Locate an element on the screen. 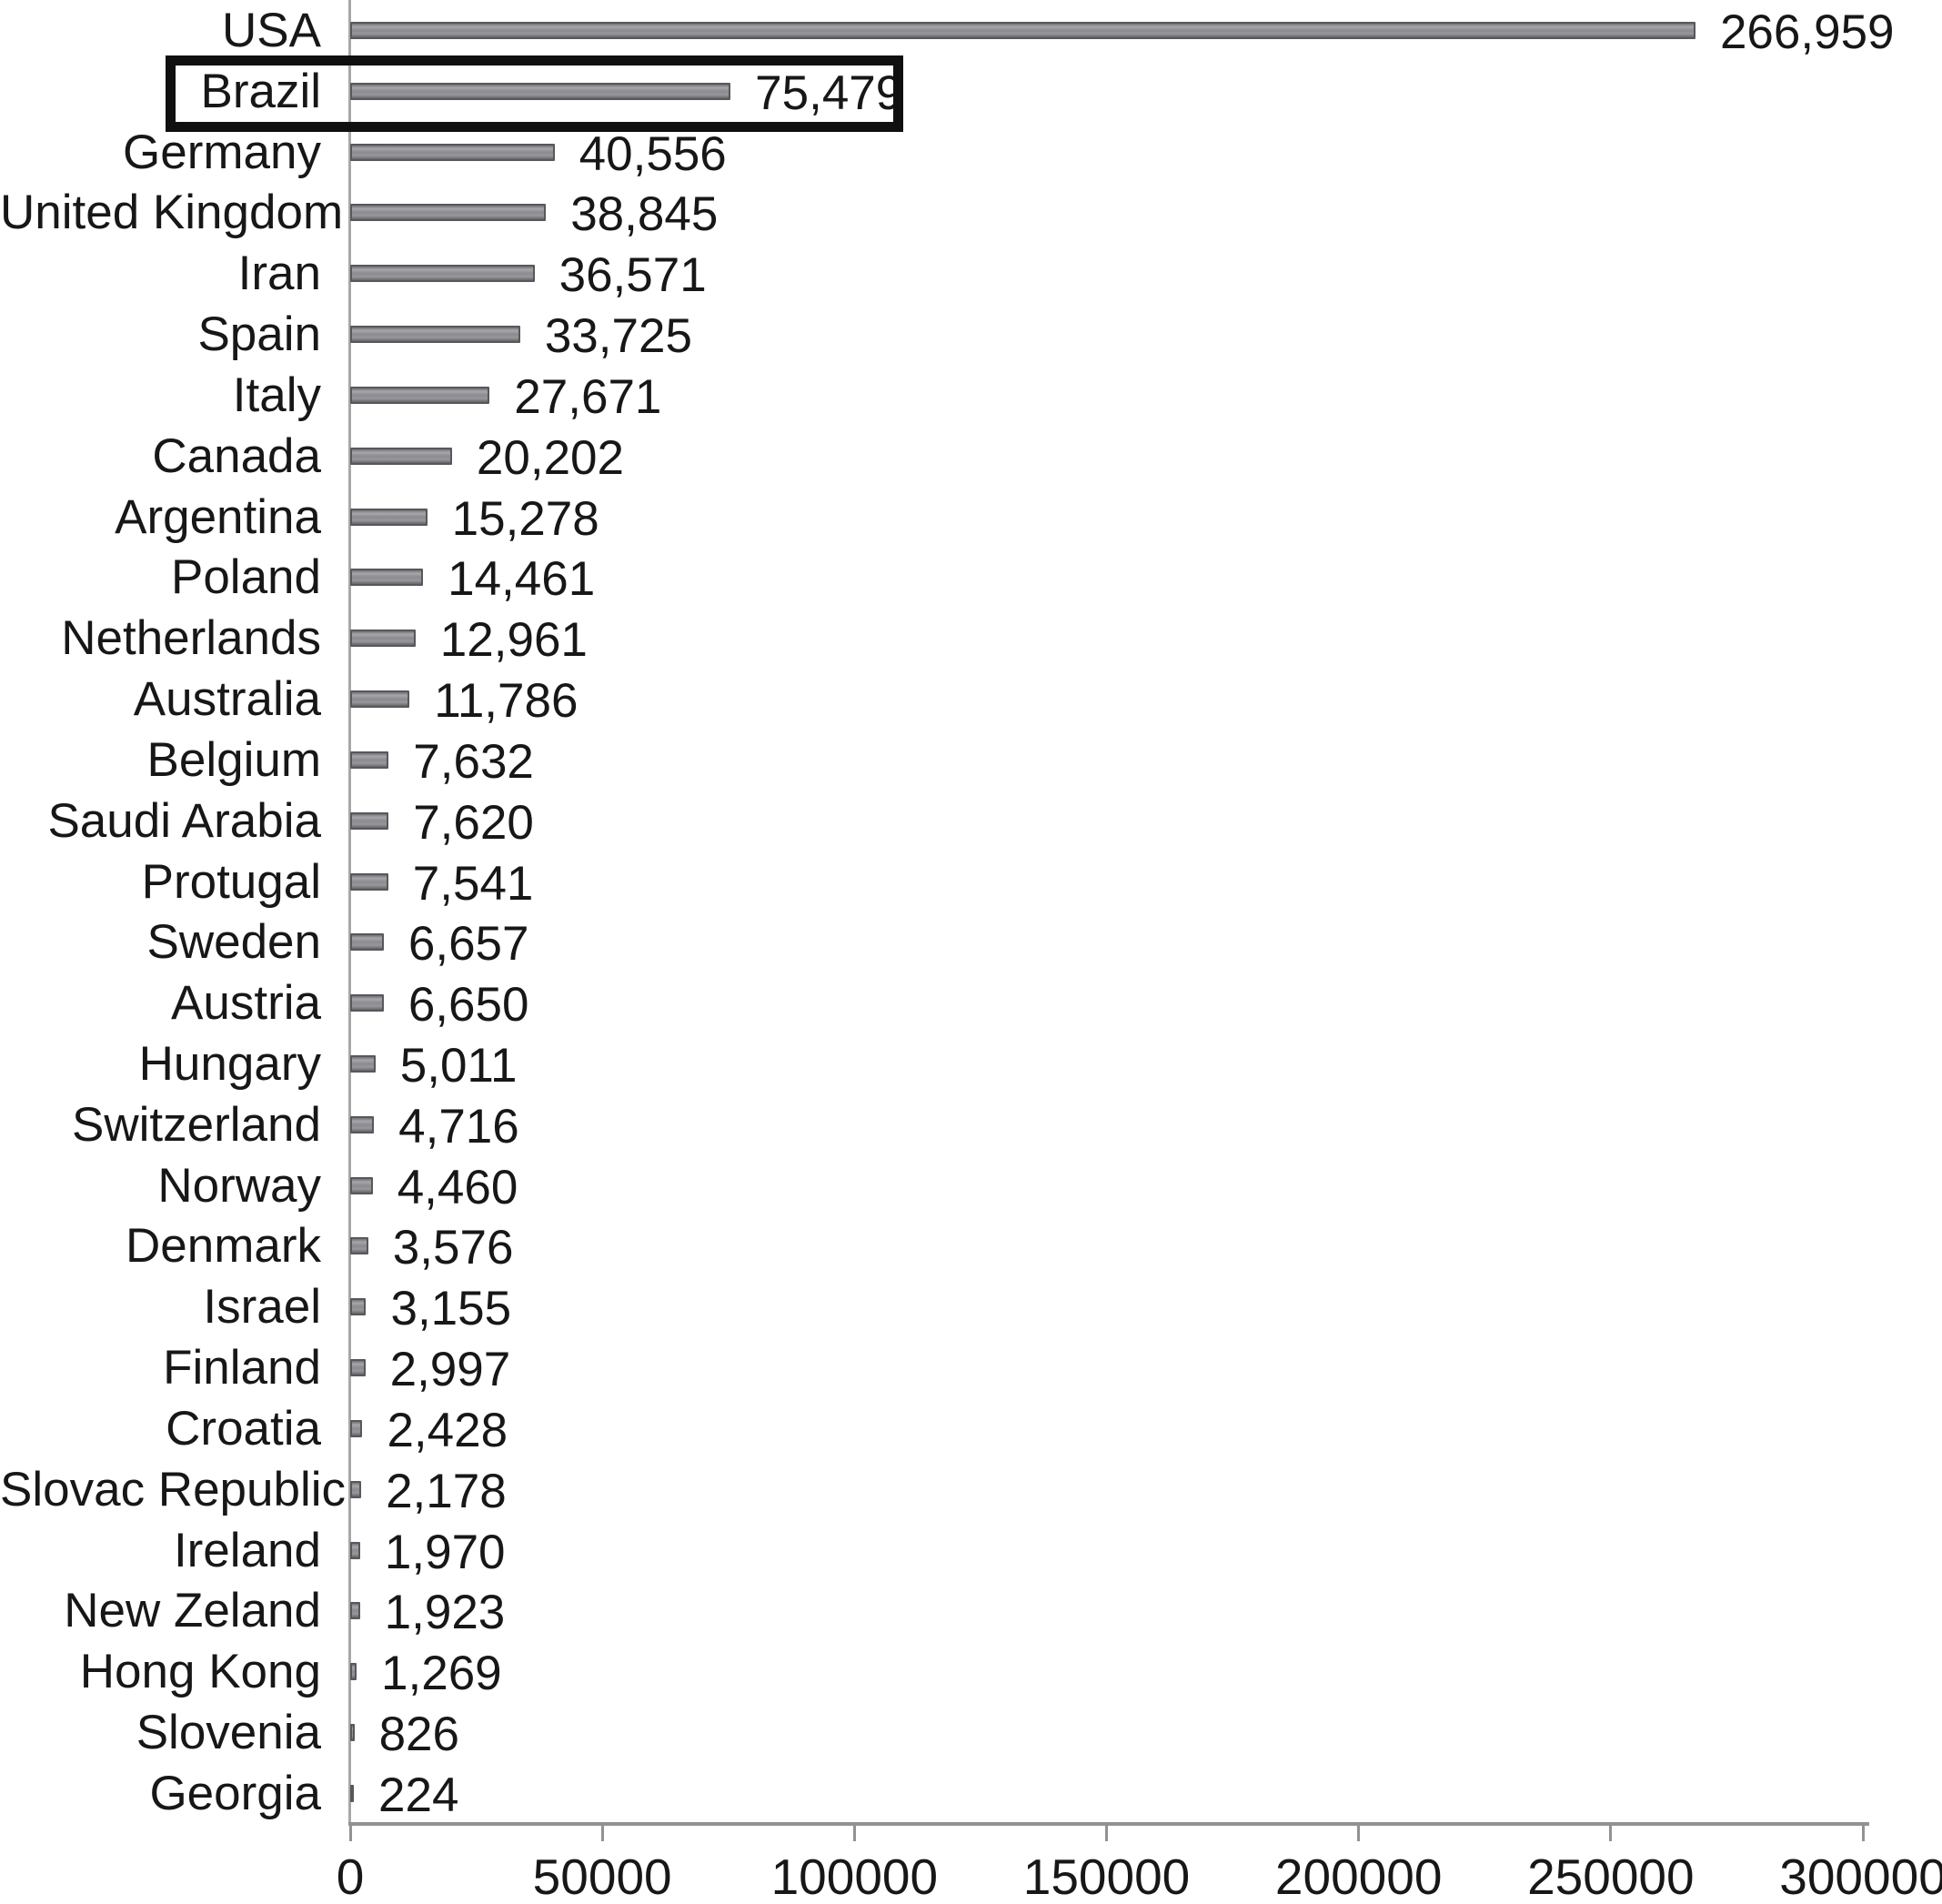 The width and height of the screenshot is (1942, 1904). bar-area: 224 is located at coordinates (1146, 1795).